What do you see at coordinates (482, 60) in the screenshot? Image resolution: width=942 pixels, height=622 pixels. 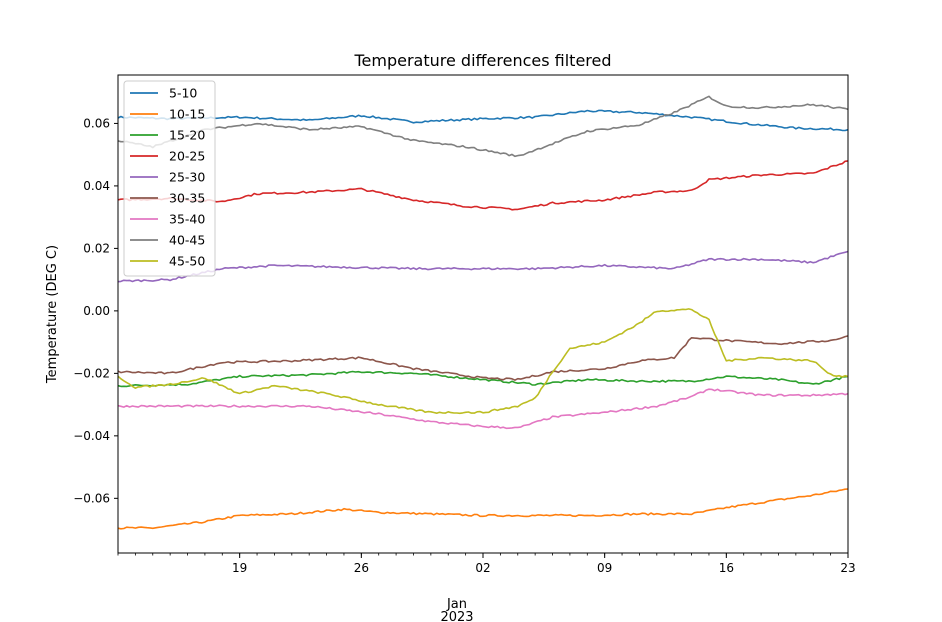 I see `chart-title: Temperature differences filtered` at bounding box center [482, 60].